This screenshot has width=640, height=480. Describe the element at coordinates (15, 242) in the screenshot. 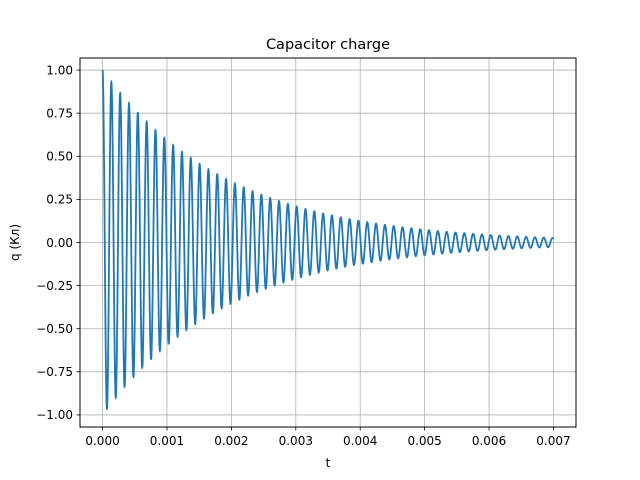

I see `y-axis-label: q (Кл)` at that location.